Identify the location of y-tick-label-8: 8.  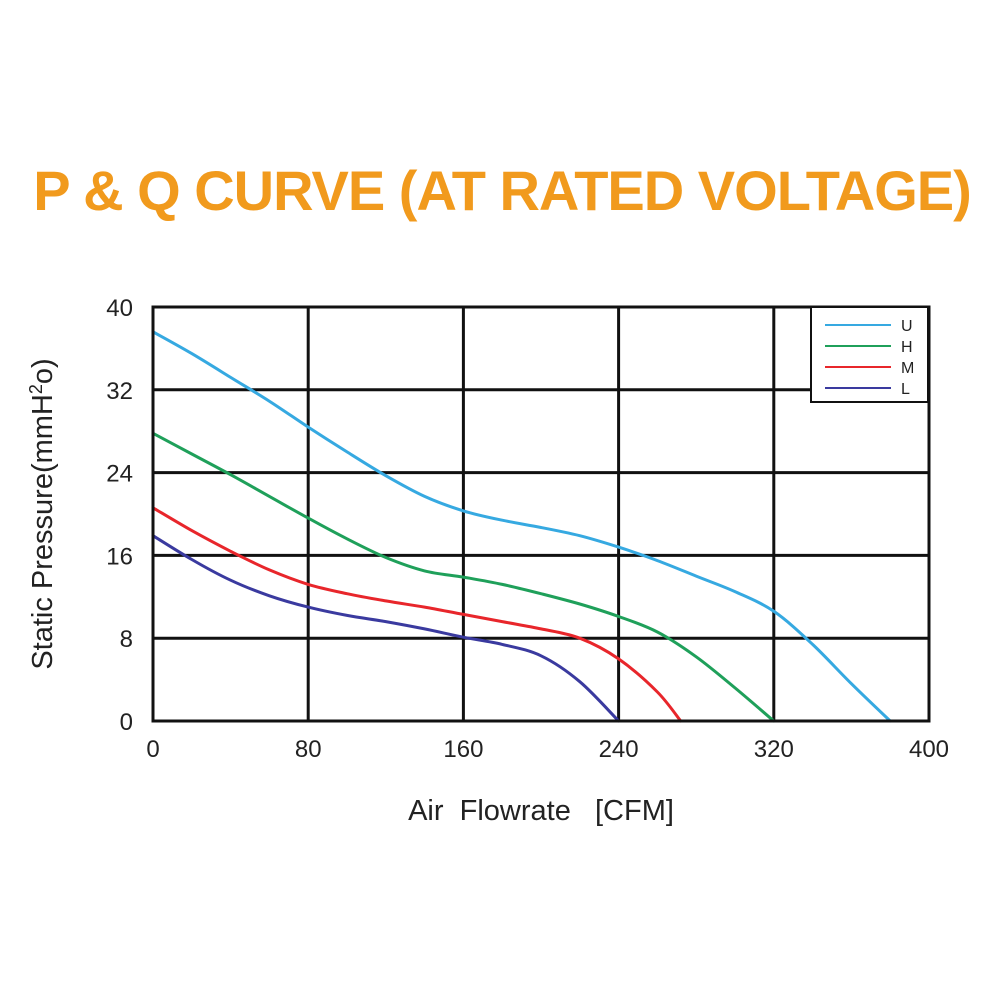
(126, 639).